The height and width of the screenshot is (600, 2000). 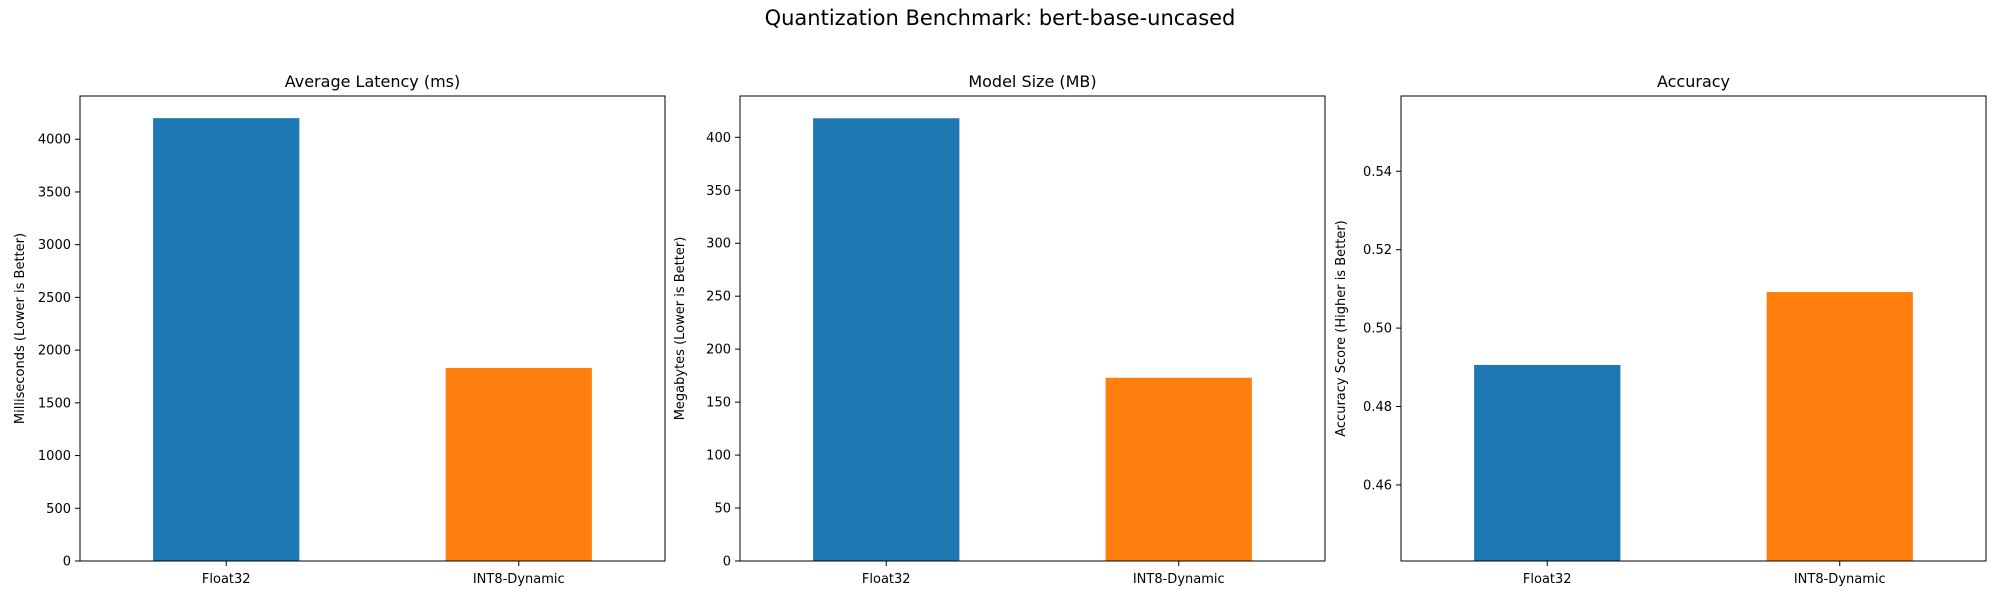 I want to click on y-axis-label: Accuracy Score (Higher is Better), so click(x=1341, y=328).